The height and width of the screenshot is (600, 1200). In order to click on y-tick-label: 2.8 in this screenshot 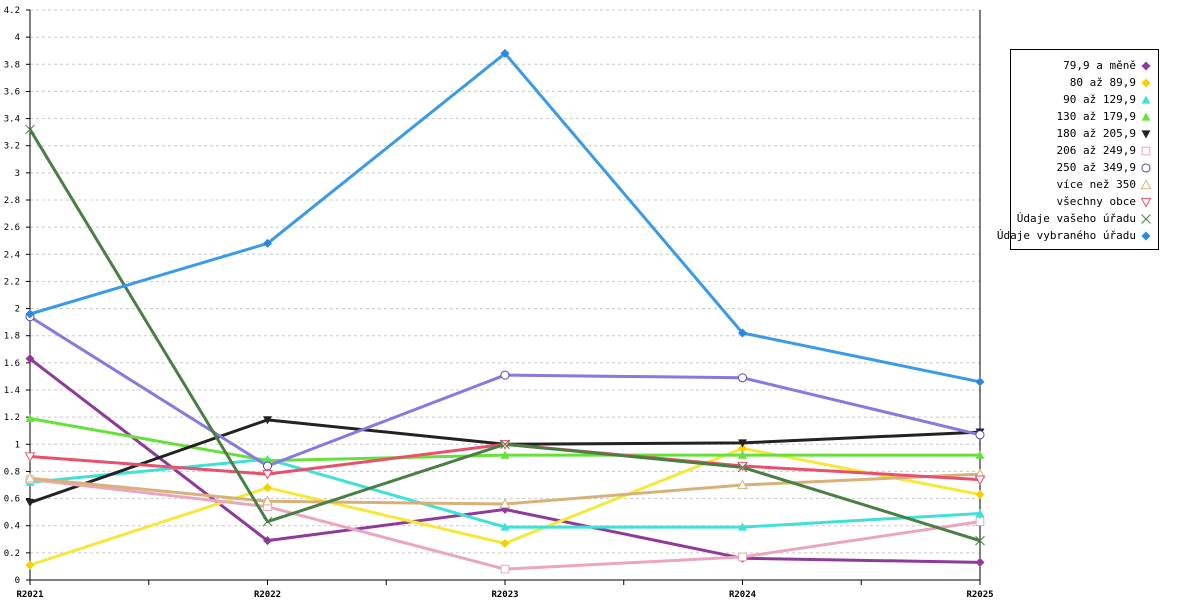, I will do `click(12, 201)`.